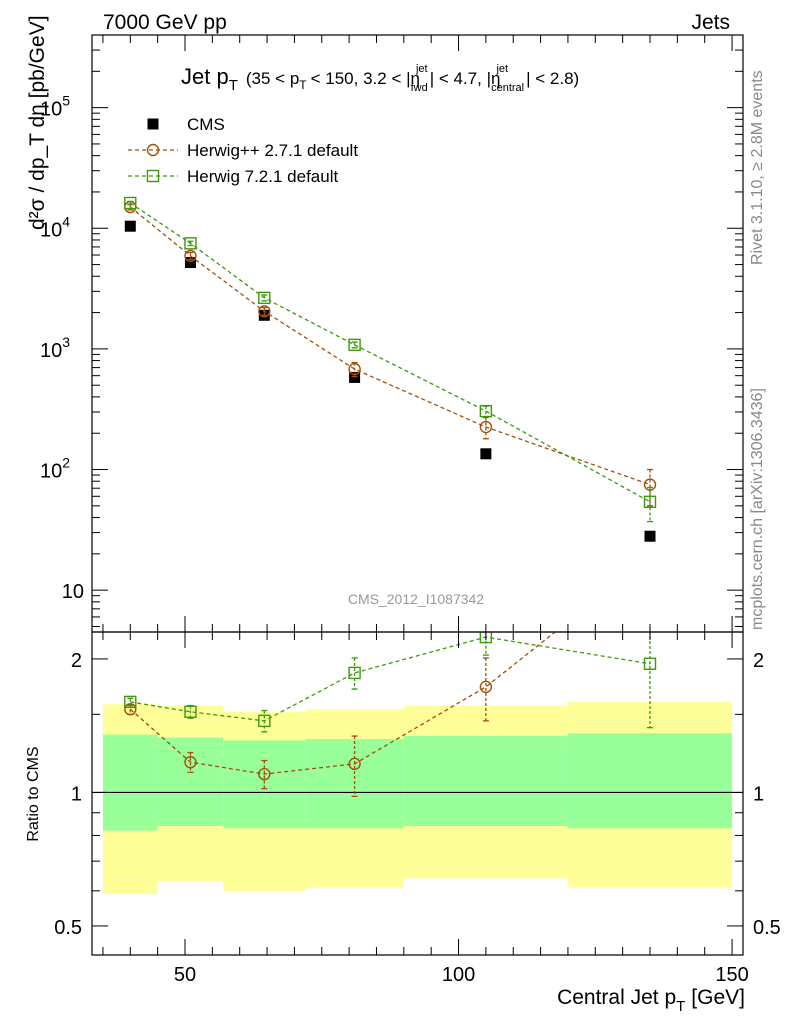  I want to click on header-right: Jets, so click(710, 22).